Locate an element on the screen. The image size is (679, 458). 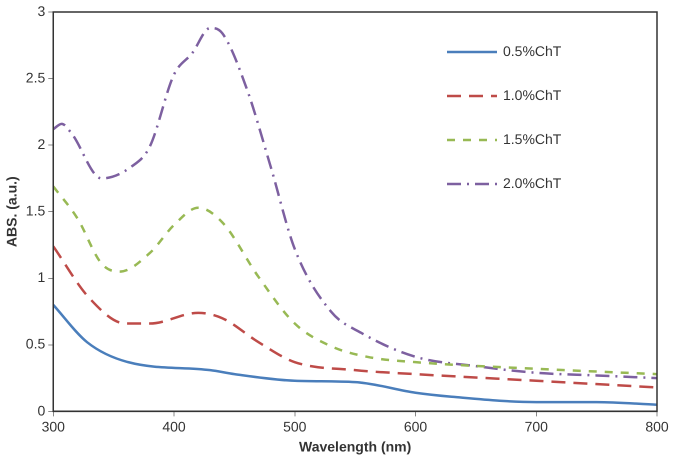
x-tick-label: 600 is located at coordinates (416, 426).